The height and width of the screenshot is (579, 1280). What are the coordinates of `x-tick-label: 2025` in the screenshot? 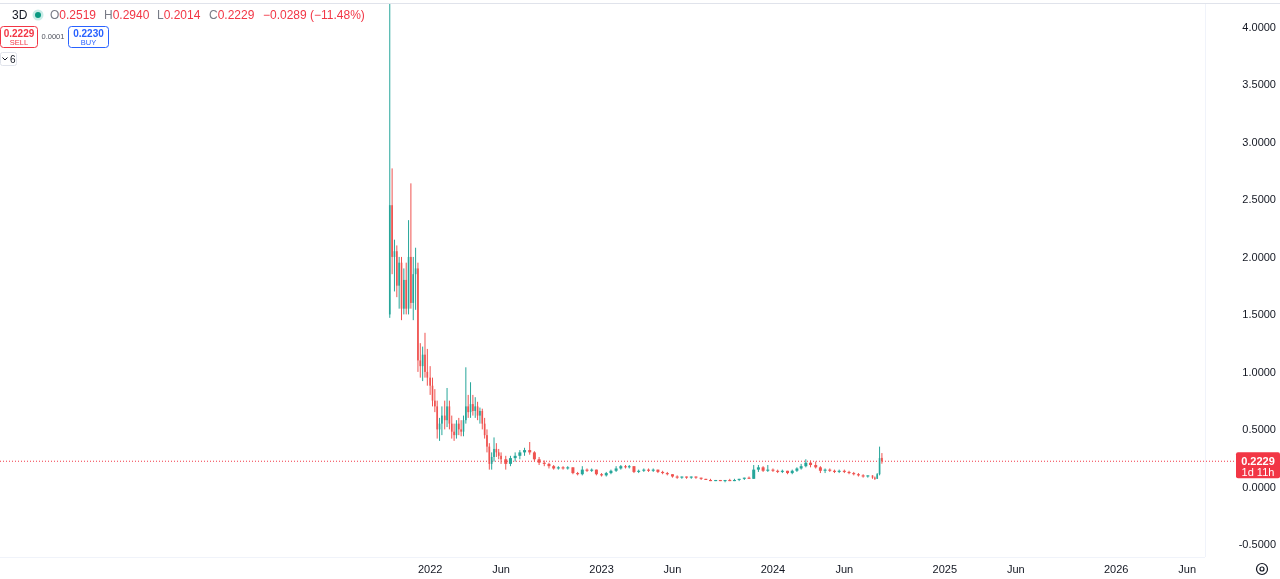 It's located at (945, 569).